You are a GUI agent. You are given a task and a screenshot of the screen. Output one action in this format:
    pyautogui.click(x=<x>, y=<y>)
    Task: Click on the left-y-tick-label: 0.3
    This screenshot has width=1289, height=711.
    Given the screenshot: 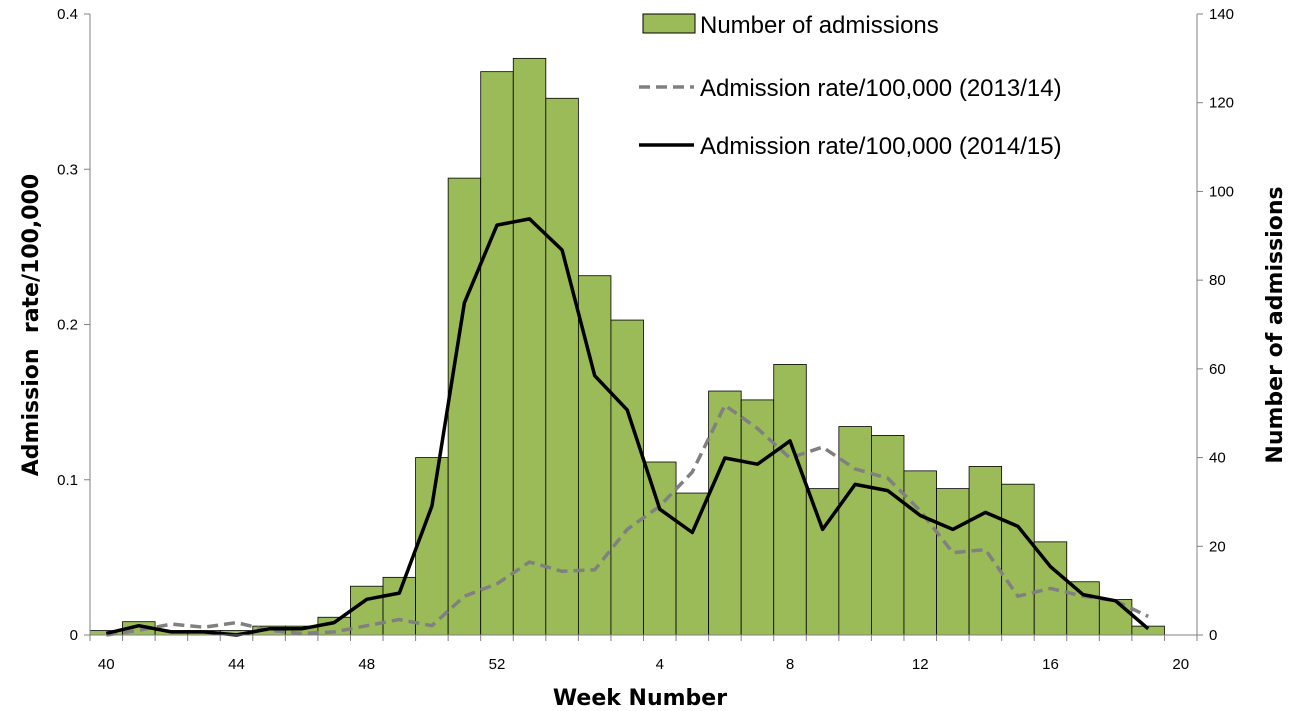 What is the action you would take?
    pyautogui.click(x=67, y=169)
    